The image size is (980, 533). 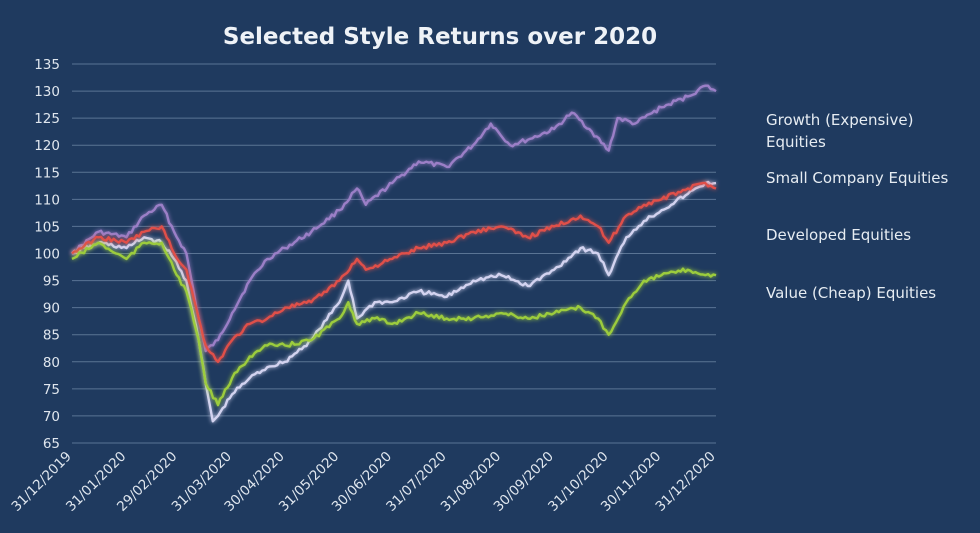 What do you see at coordinates (440, 37) in the screenshot?
I see `chart-title: Selected Style Returns over 2020` at bounding box center [440, 37].